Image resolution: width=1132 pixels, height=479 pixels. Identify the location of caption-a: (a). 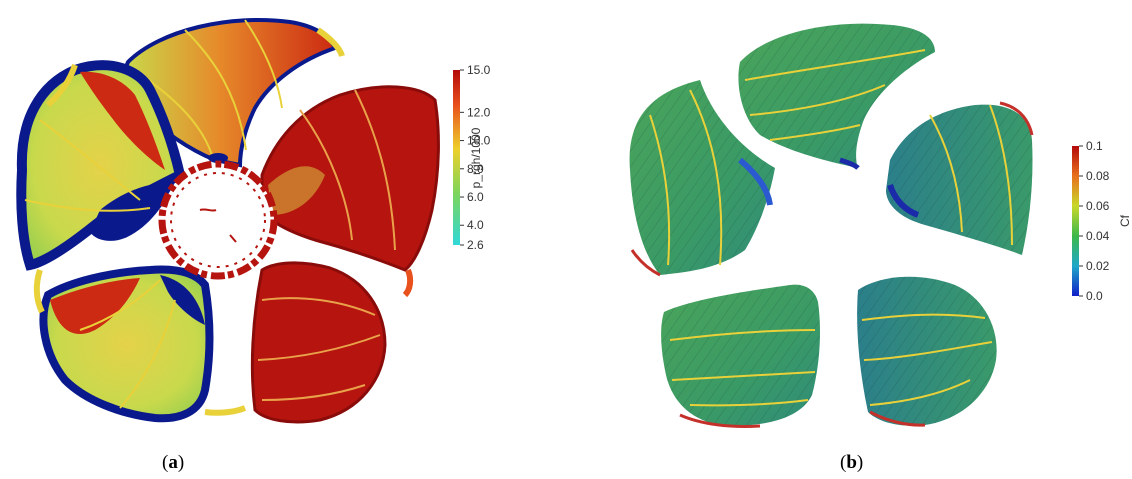
(173, 463).